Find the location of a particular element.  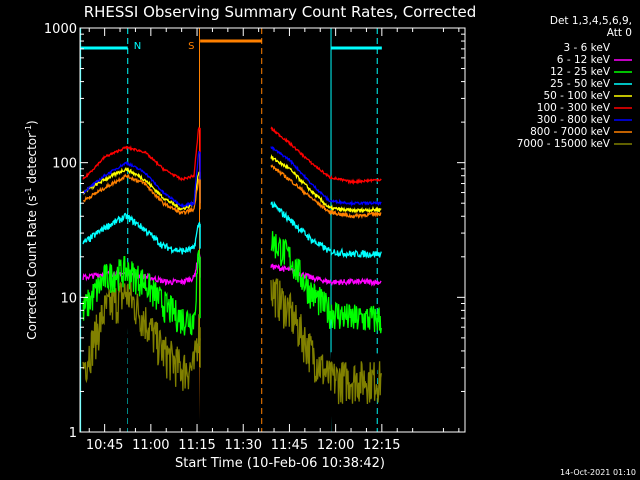

legend-entry-label: 800 - 7000 keV is located at coordinates (570, 132).